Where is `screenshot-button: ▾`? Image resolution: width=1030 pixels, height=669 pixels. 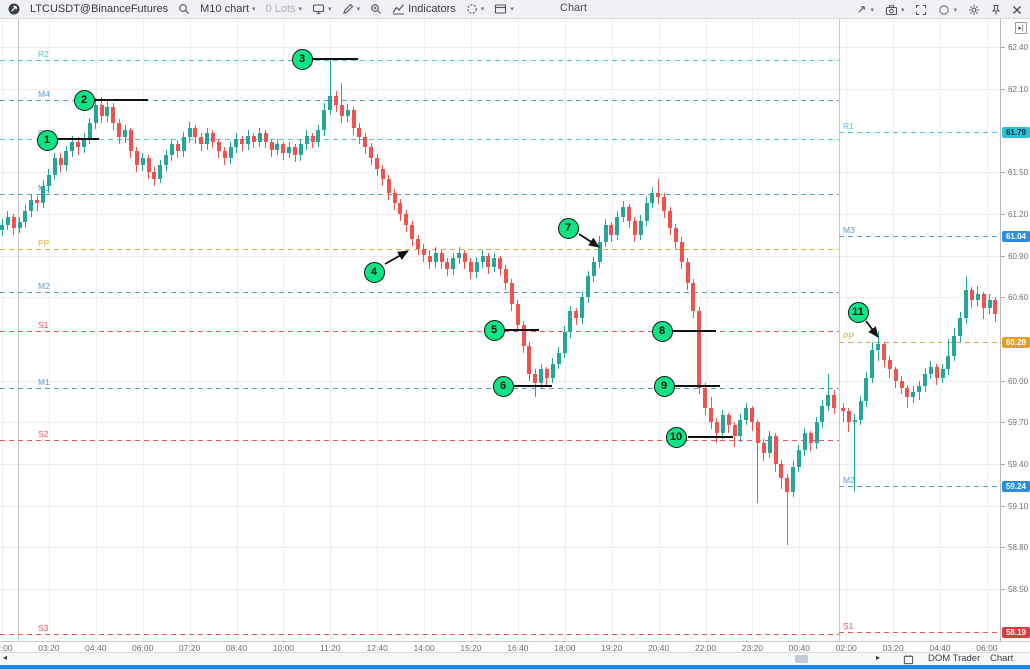 screenshot-button: ▾ is located at coordinates (895, 9).